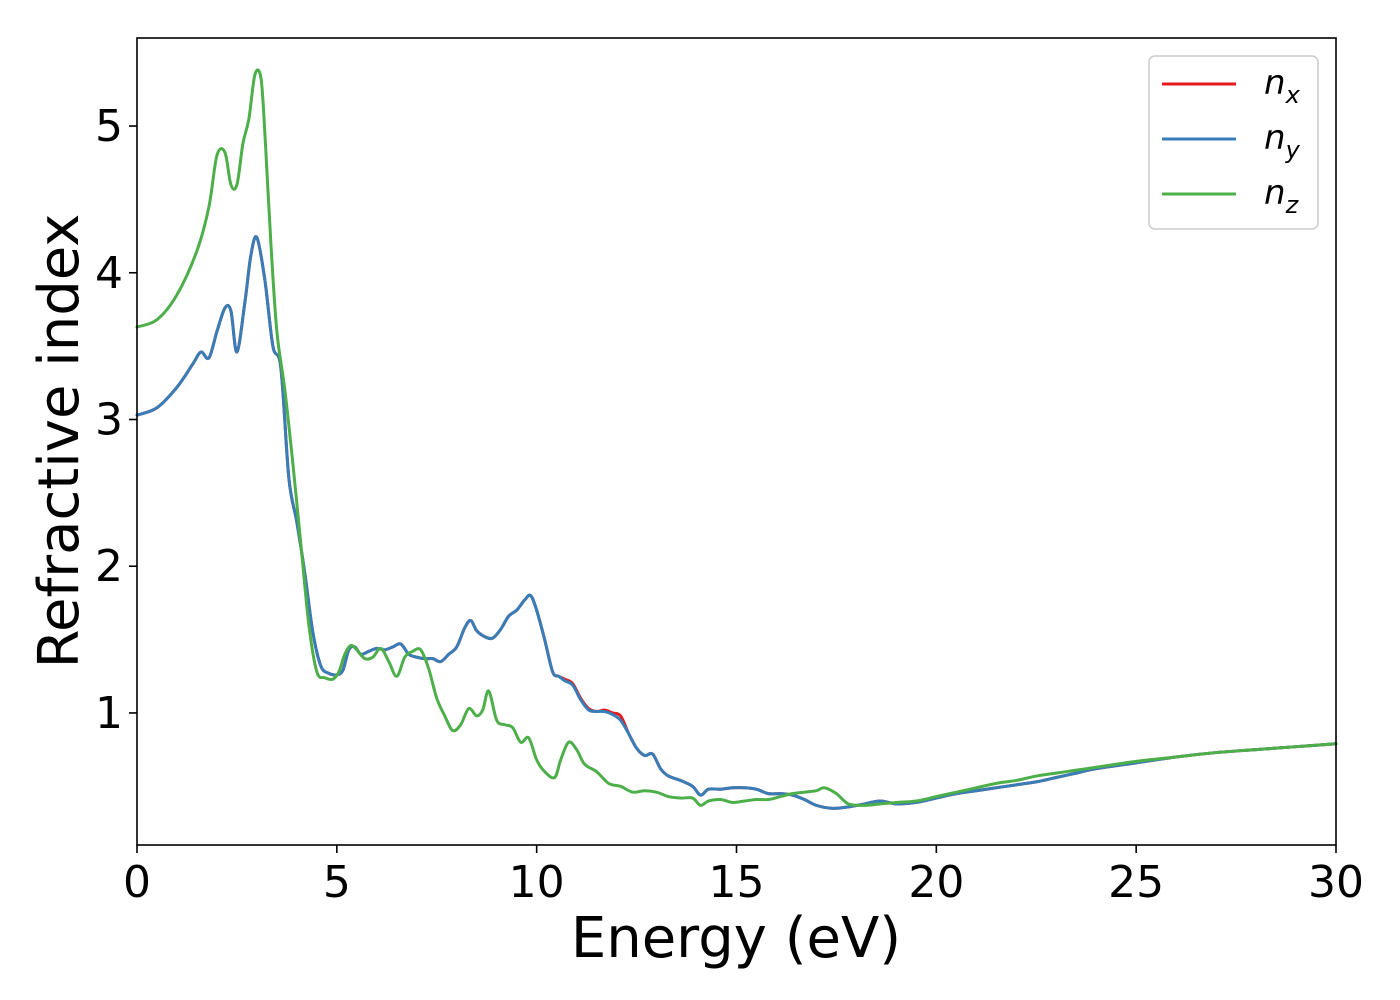  Describe the element at coordinates (109, 713) in the screenshot. I see `y-tick-label: 1` at that location.